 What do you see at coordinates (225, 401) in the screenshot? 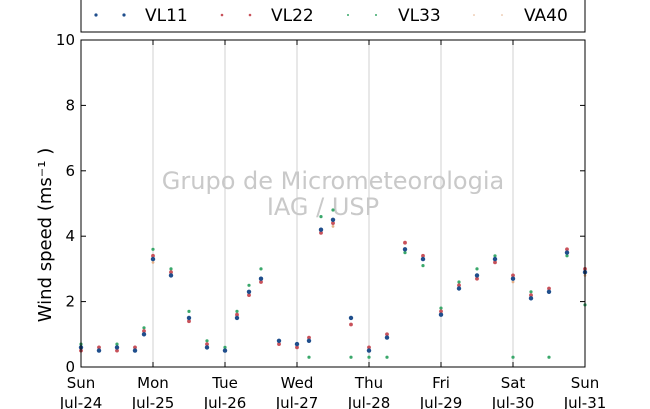
I see `x-tick-label-date: Jul-26` at bounding box center [225, 401].